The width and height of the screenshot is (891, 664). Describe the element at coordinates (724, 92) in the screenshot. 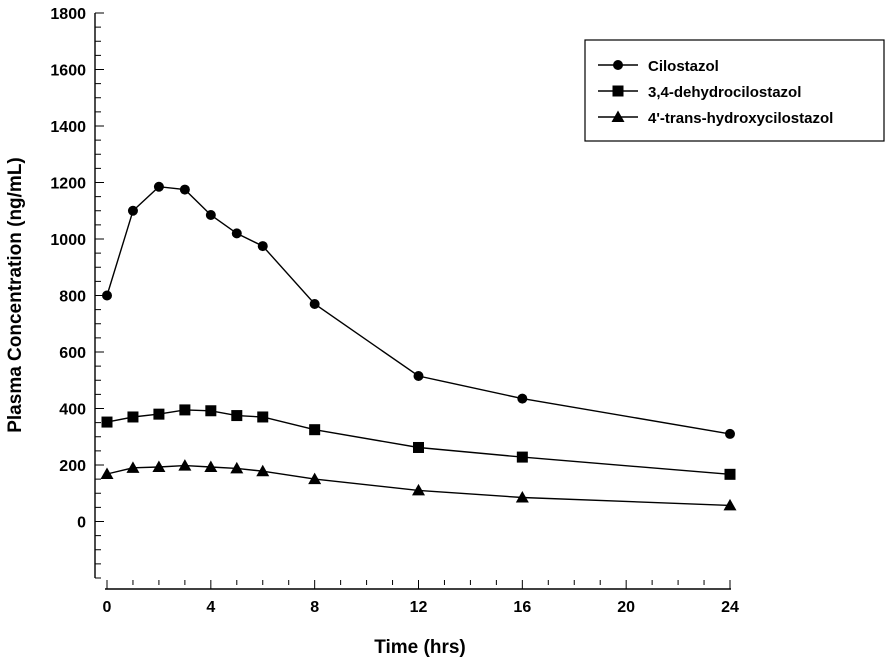

I see `legend-label-dehydrocilostazol: 3,4-dehydrocilostazol` at that location.